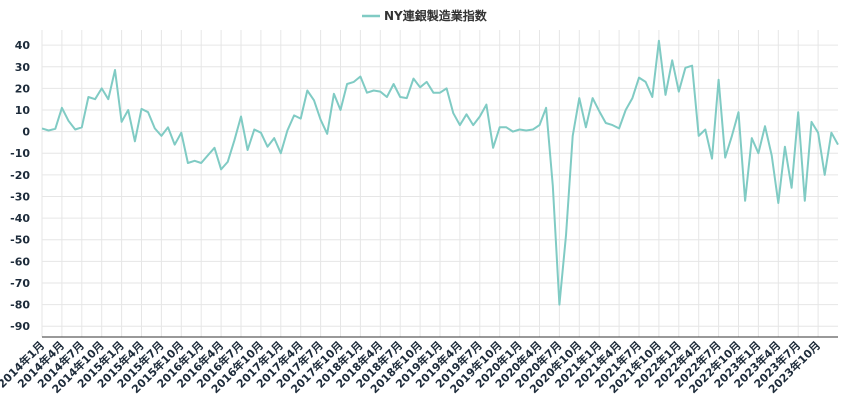 Image resolution: width=850 pixels, height=400 pixels. Describe the element at coordinates (23, 45) in the screenshot. I see `y-tick-label: 40` at that location.